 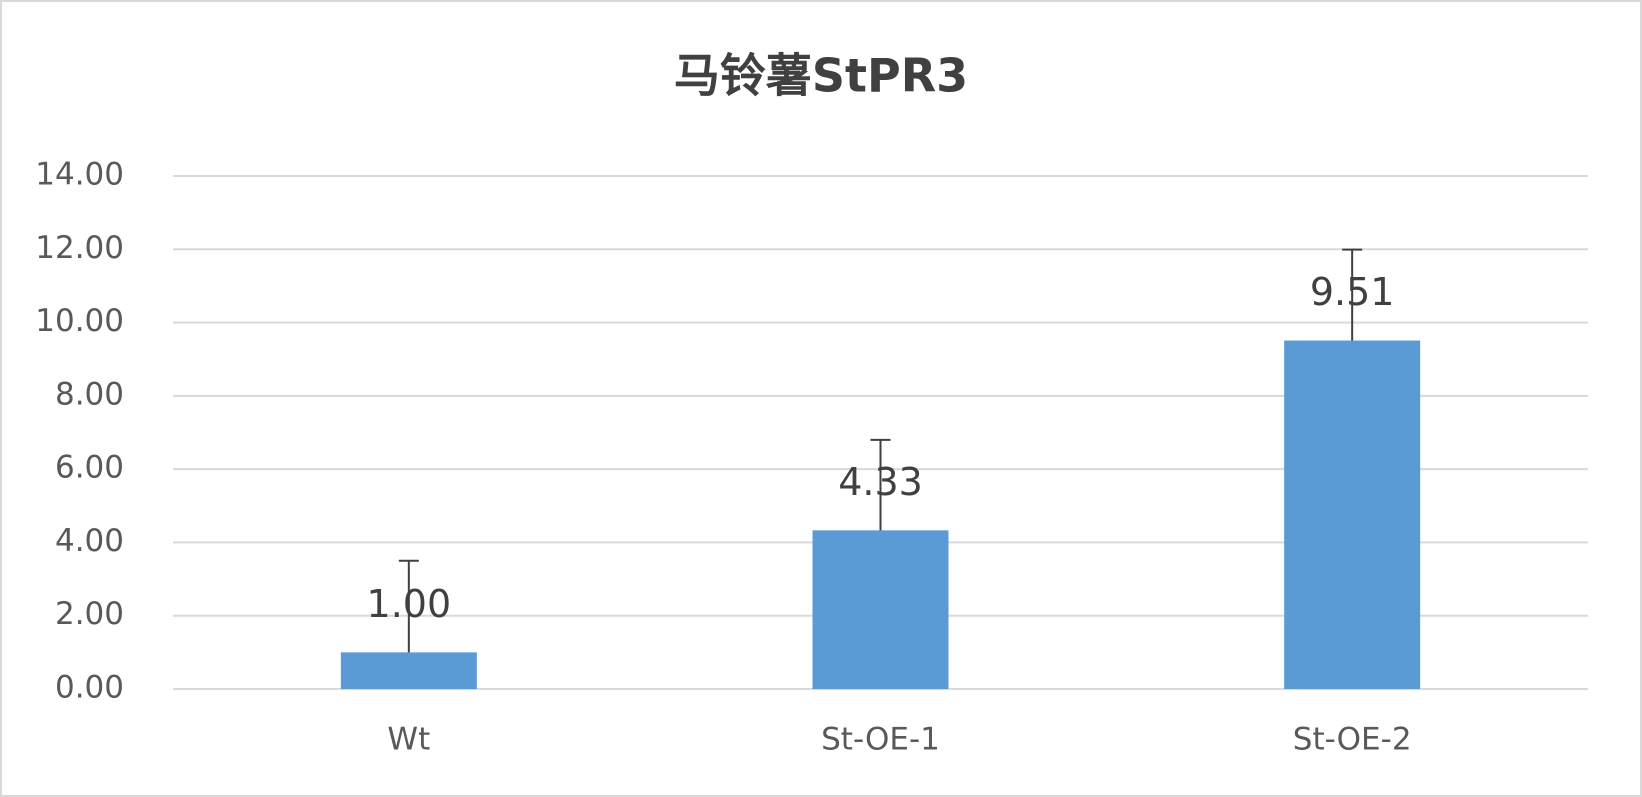 What do you see at coordinates (89, 394) in the screenshot?
I see `y-tick-label: 8.00` at bounding box center [89, 394].